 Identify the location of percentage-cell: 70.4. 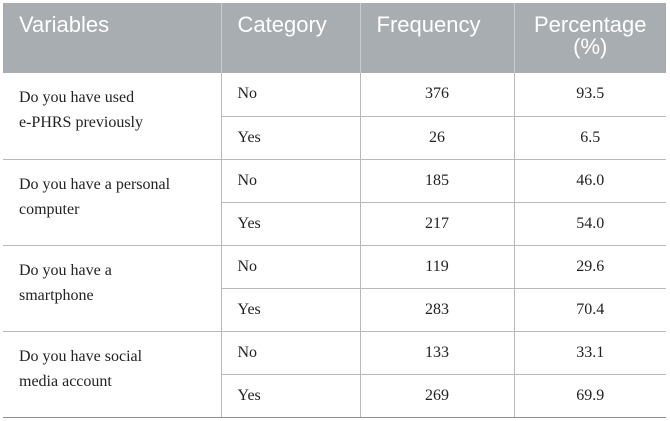
(590, 310).